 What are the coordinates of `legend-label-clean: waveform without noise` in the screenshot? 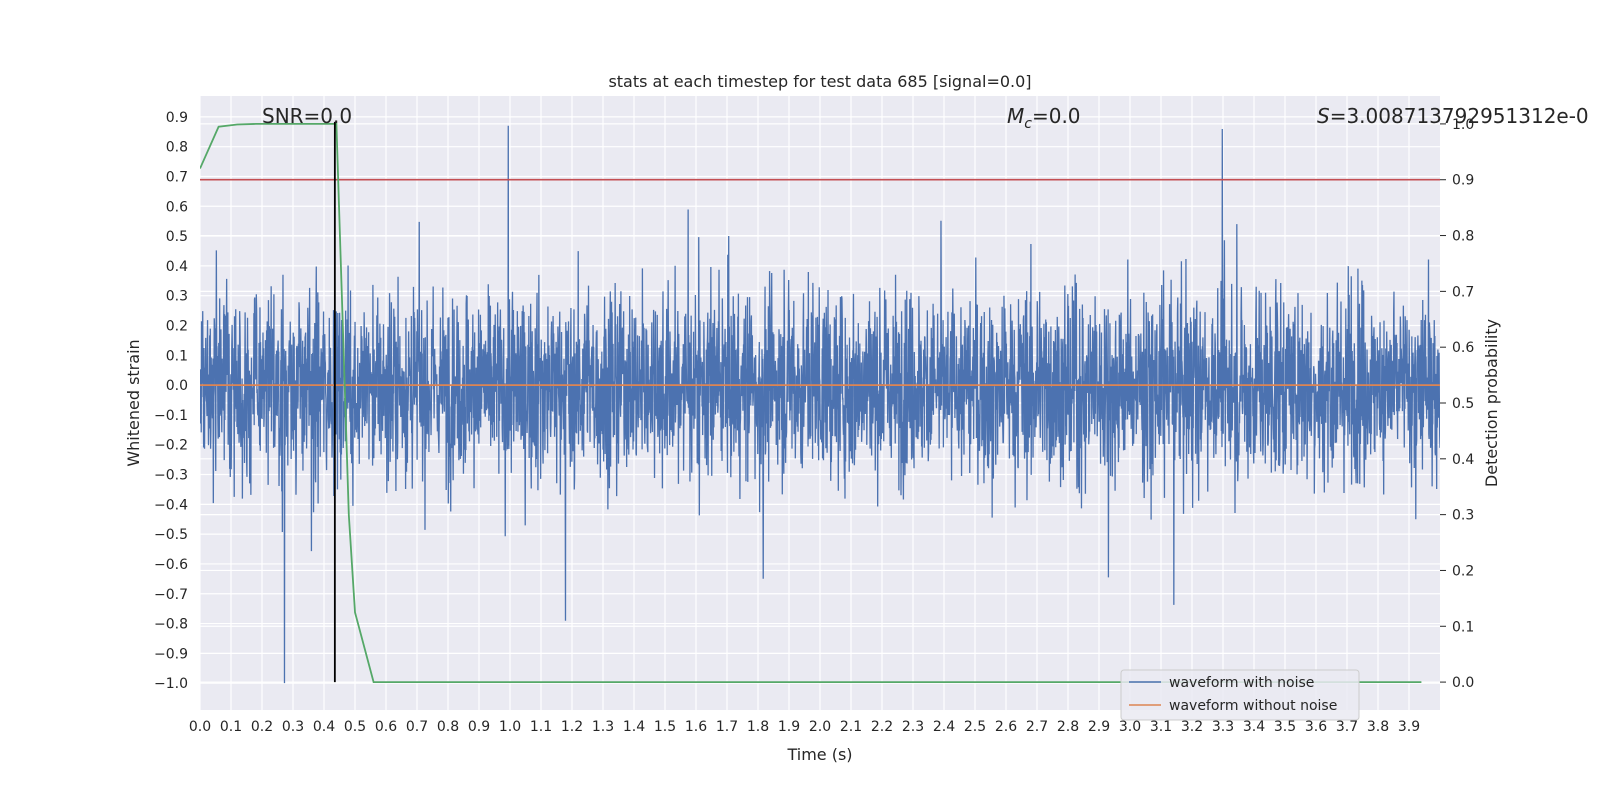 It's located at (1253, 706).